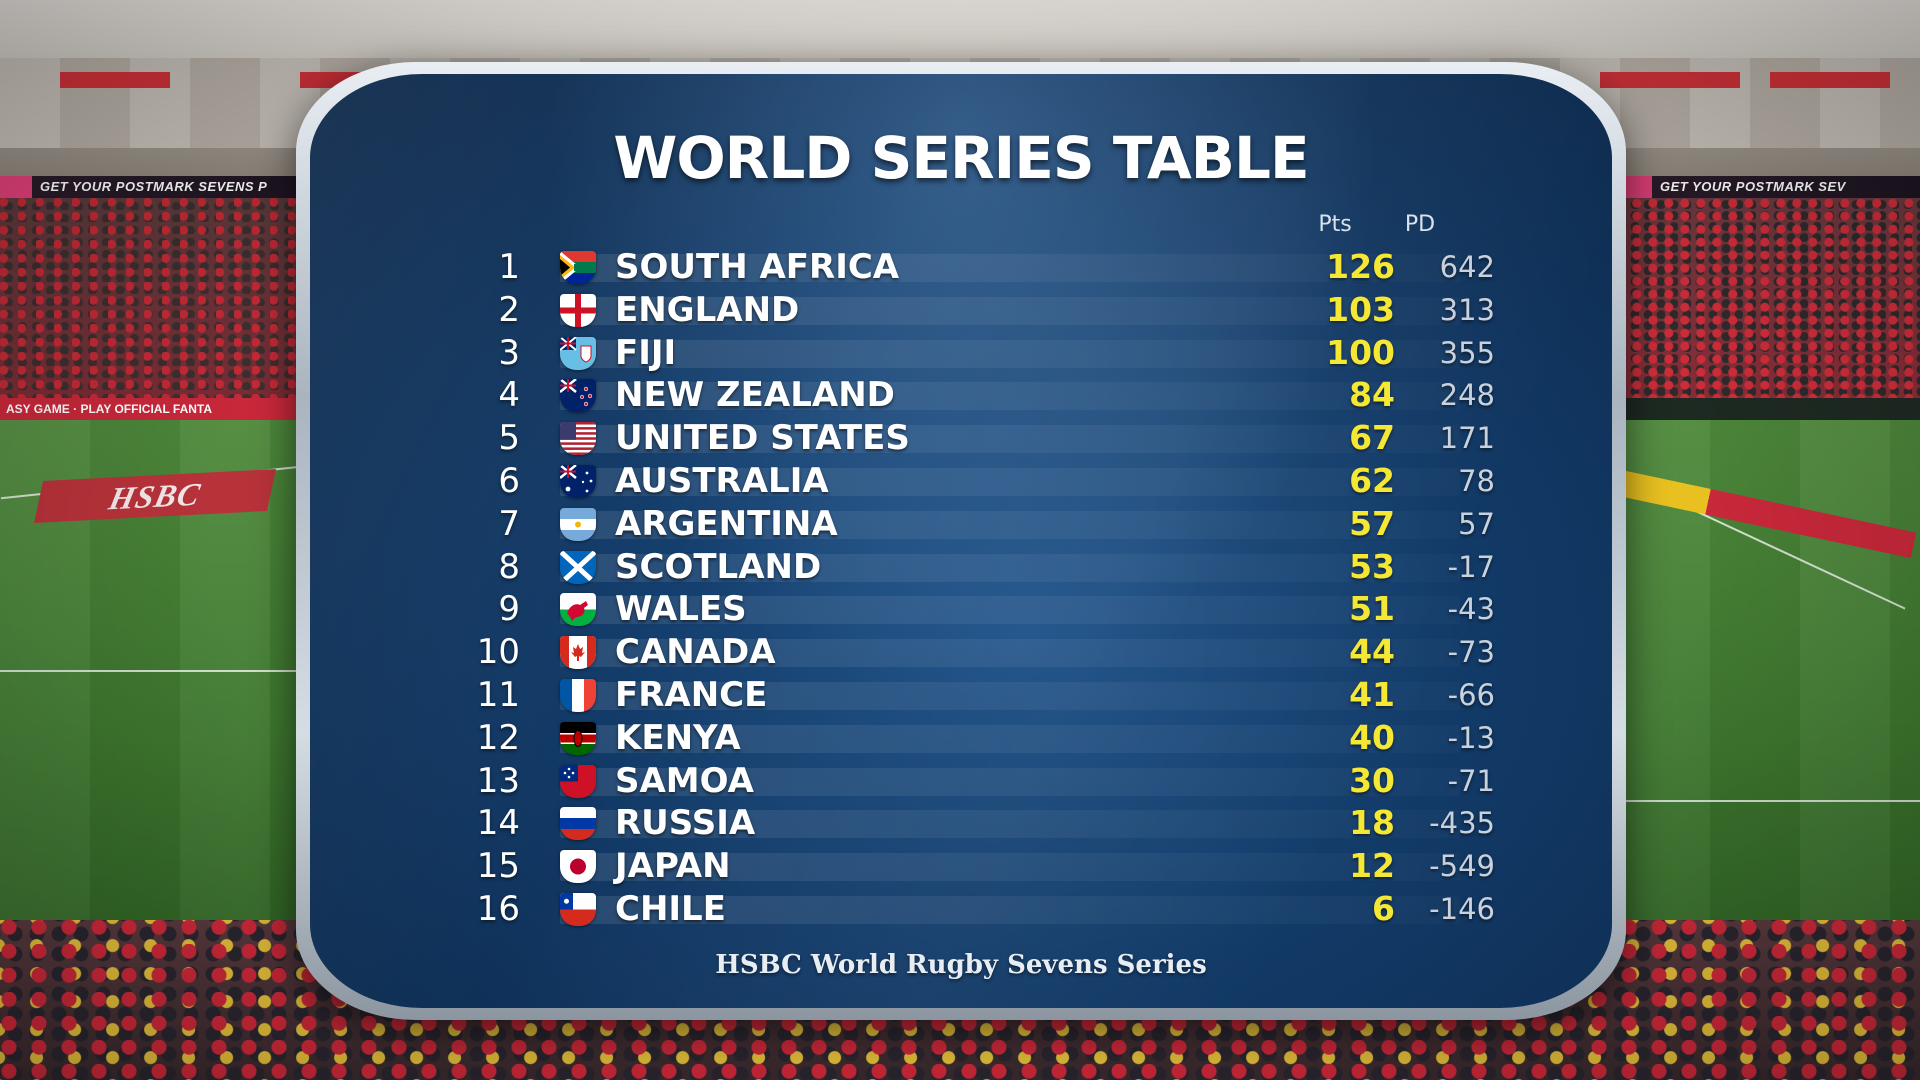  Describe the element at coordinates (1462, 823) in the screenshot. I see `points-difference: -435` at that location.